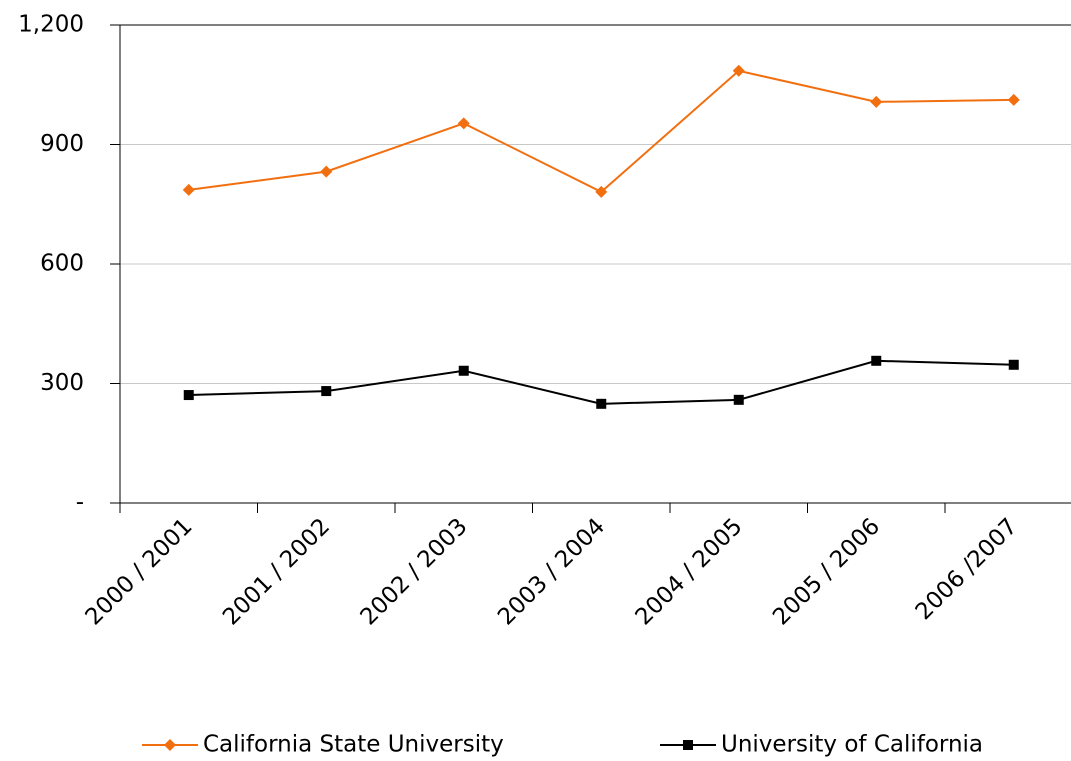  I want to click on x-tick-label: 2001 / 2002, so click(276, 571).